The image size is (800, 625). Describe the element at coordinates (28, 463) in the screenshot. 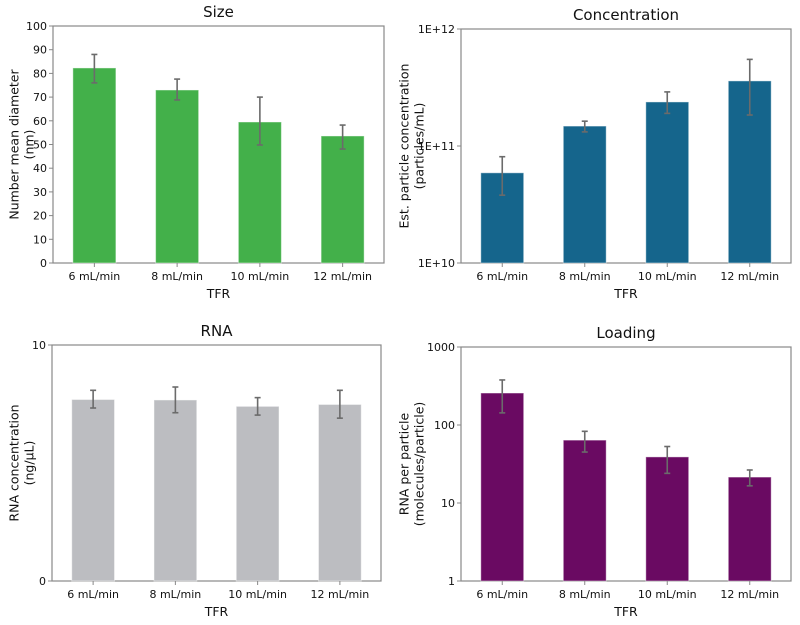

I see `y-axis-label: (ng/µL)` at that location.